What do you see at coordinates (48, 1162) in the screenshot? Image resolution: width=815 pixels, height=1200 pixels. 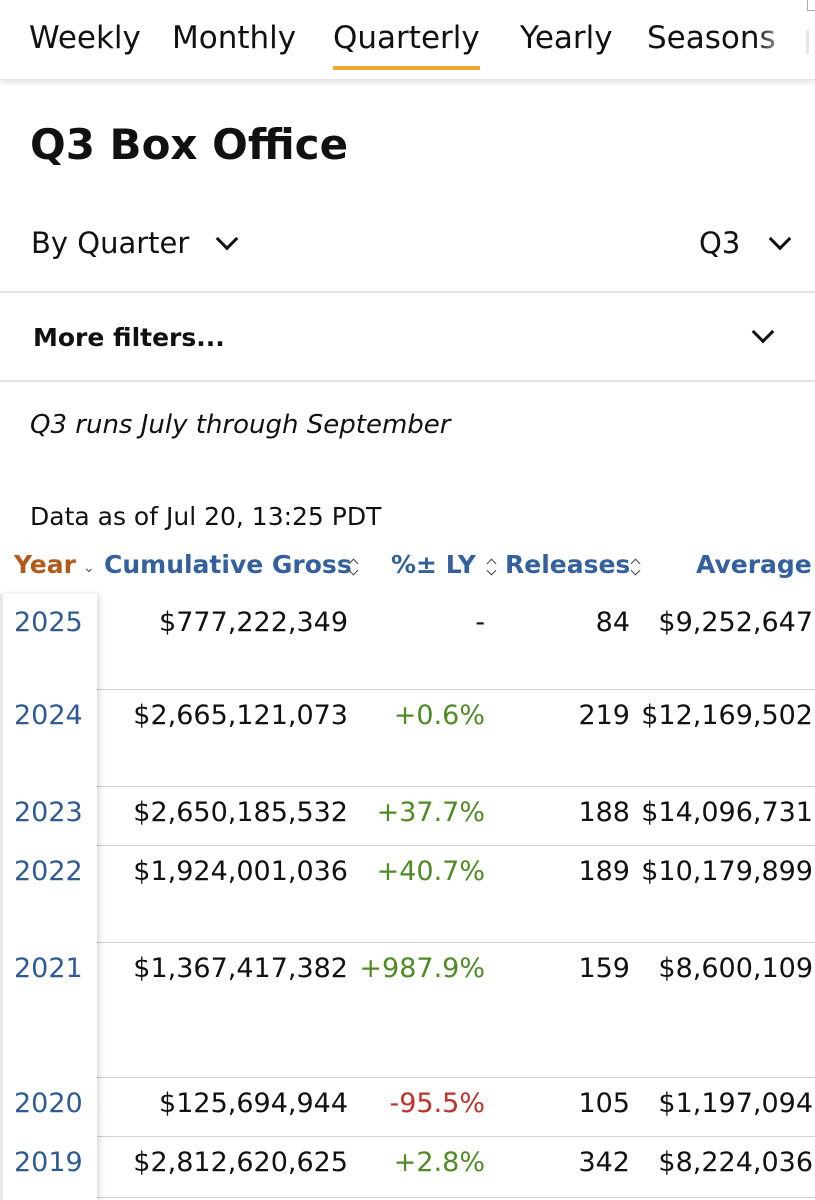 I see `year-link: 2019` at bounding box center [48, 1162].